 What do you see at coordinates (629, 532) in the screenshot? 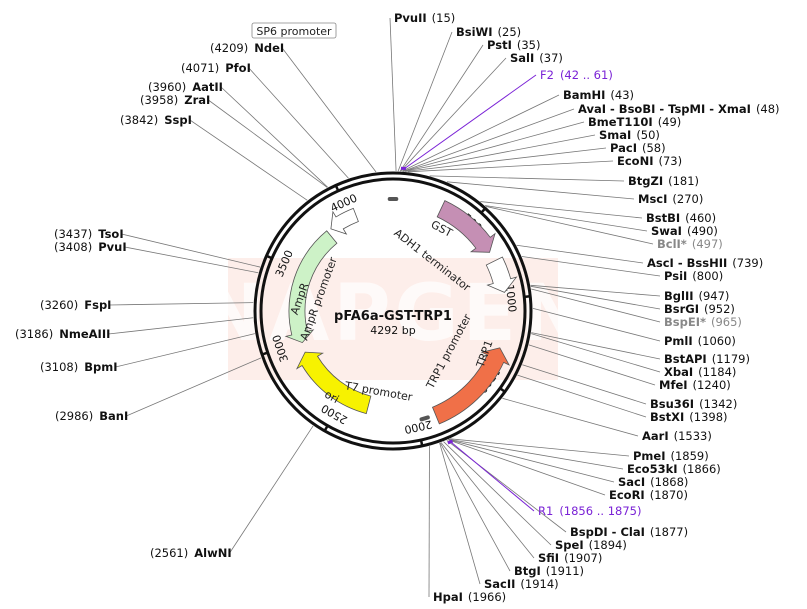
I see `enzyme-label-bspdi-clai: BspDI - ClaI (1877)` at bounding box center [629, 532].